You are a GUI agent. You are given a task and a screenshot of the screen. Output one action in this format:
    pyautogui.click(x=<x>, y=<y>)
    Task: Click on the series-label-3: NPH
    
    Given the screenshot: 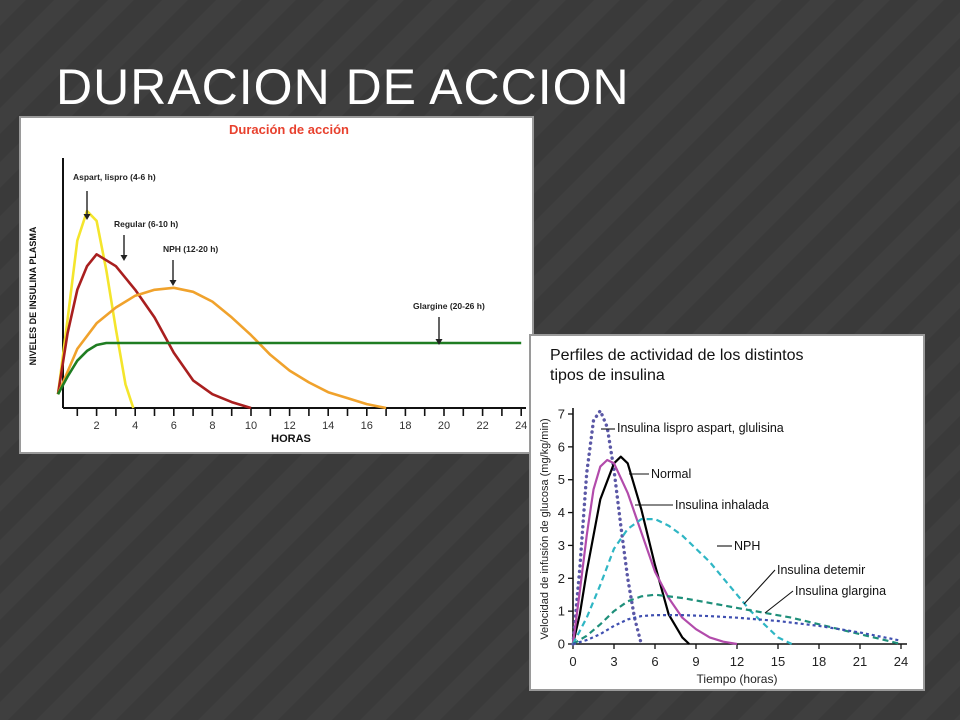 What is the action you would take?
    pyautogui.click(x=747, y=546)
    